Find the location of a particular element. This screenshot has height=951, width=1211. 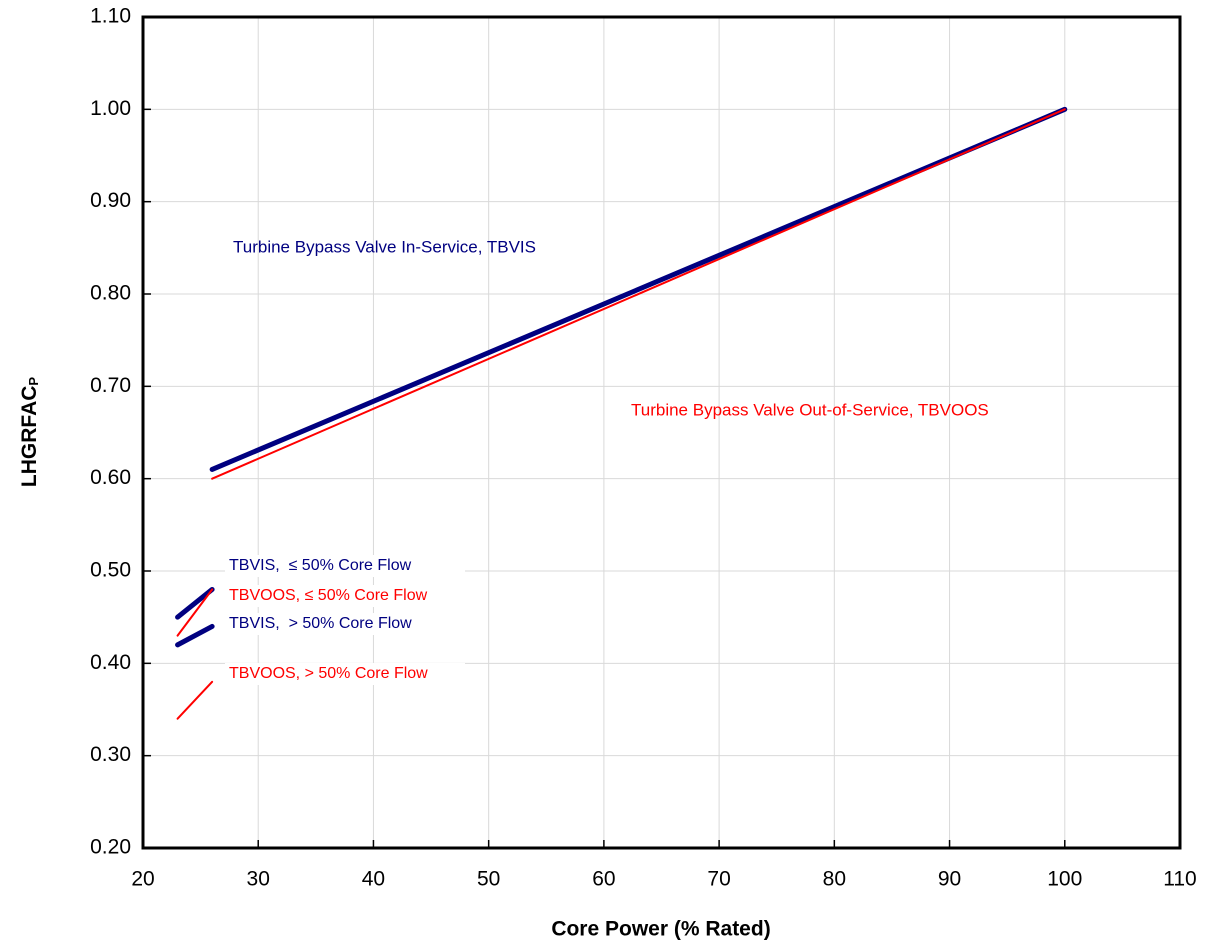

y-axis-label-main: LHGRFAC is located at coordinates (29, 437).